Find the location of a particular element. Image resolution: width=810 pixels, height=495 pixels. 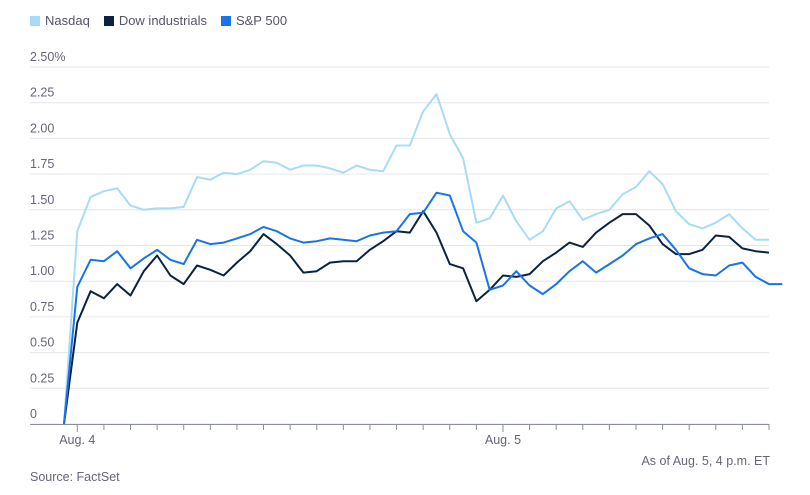

x-tick-label: Aug. 4 is located at coordinates (77, 440).